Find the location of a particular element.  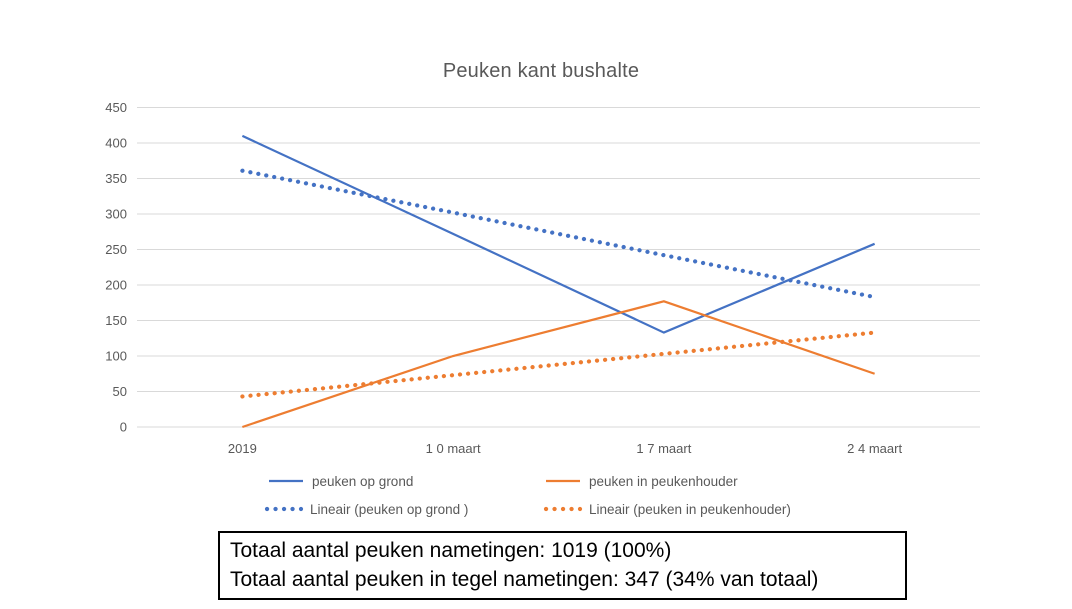

chart-title: Peuken kant bushalte is located at coordinates (541, 71).